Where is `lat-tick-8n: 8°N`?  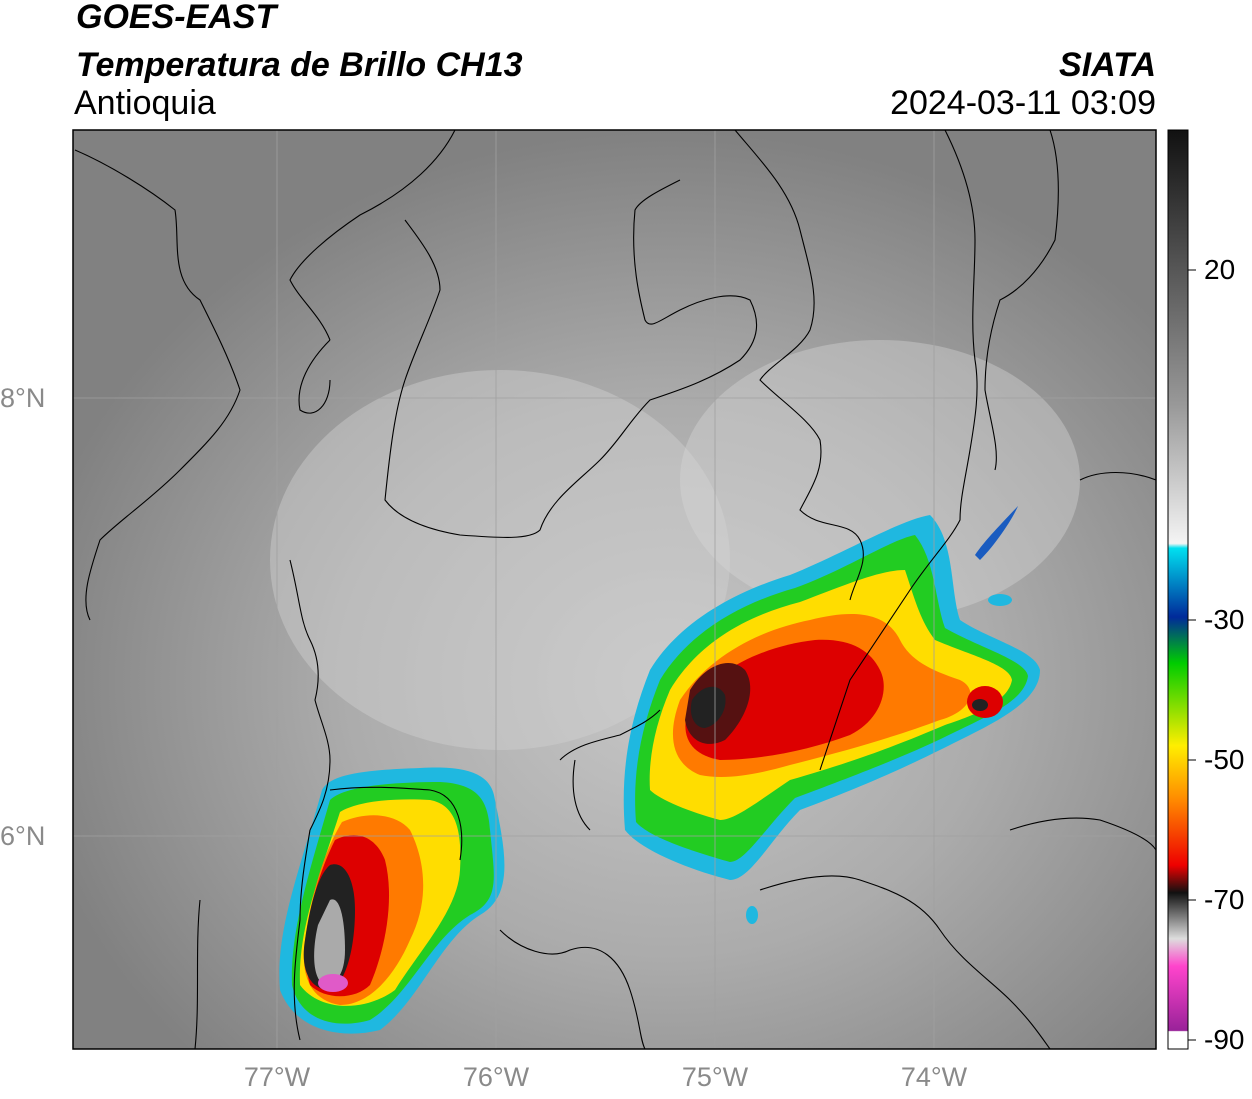 lat-tick-8n: 8°N is located at coordinates (23, 398).